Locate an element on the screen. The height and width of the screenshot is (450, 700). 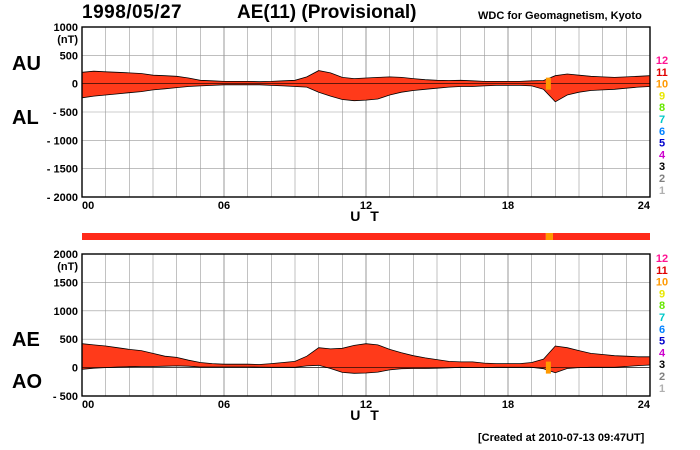
created-timestamp: [Created at 2010-07-13 09:47UT] is located at coordinates (561, 438).